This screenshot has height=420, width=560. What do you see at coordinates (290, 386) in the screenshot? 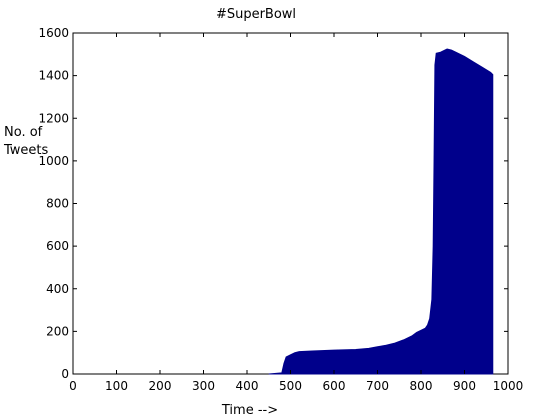
I see `x-tick-label: 500` at bounding box center [290, 386].